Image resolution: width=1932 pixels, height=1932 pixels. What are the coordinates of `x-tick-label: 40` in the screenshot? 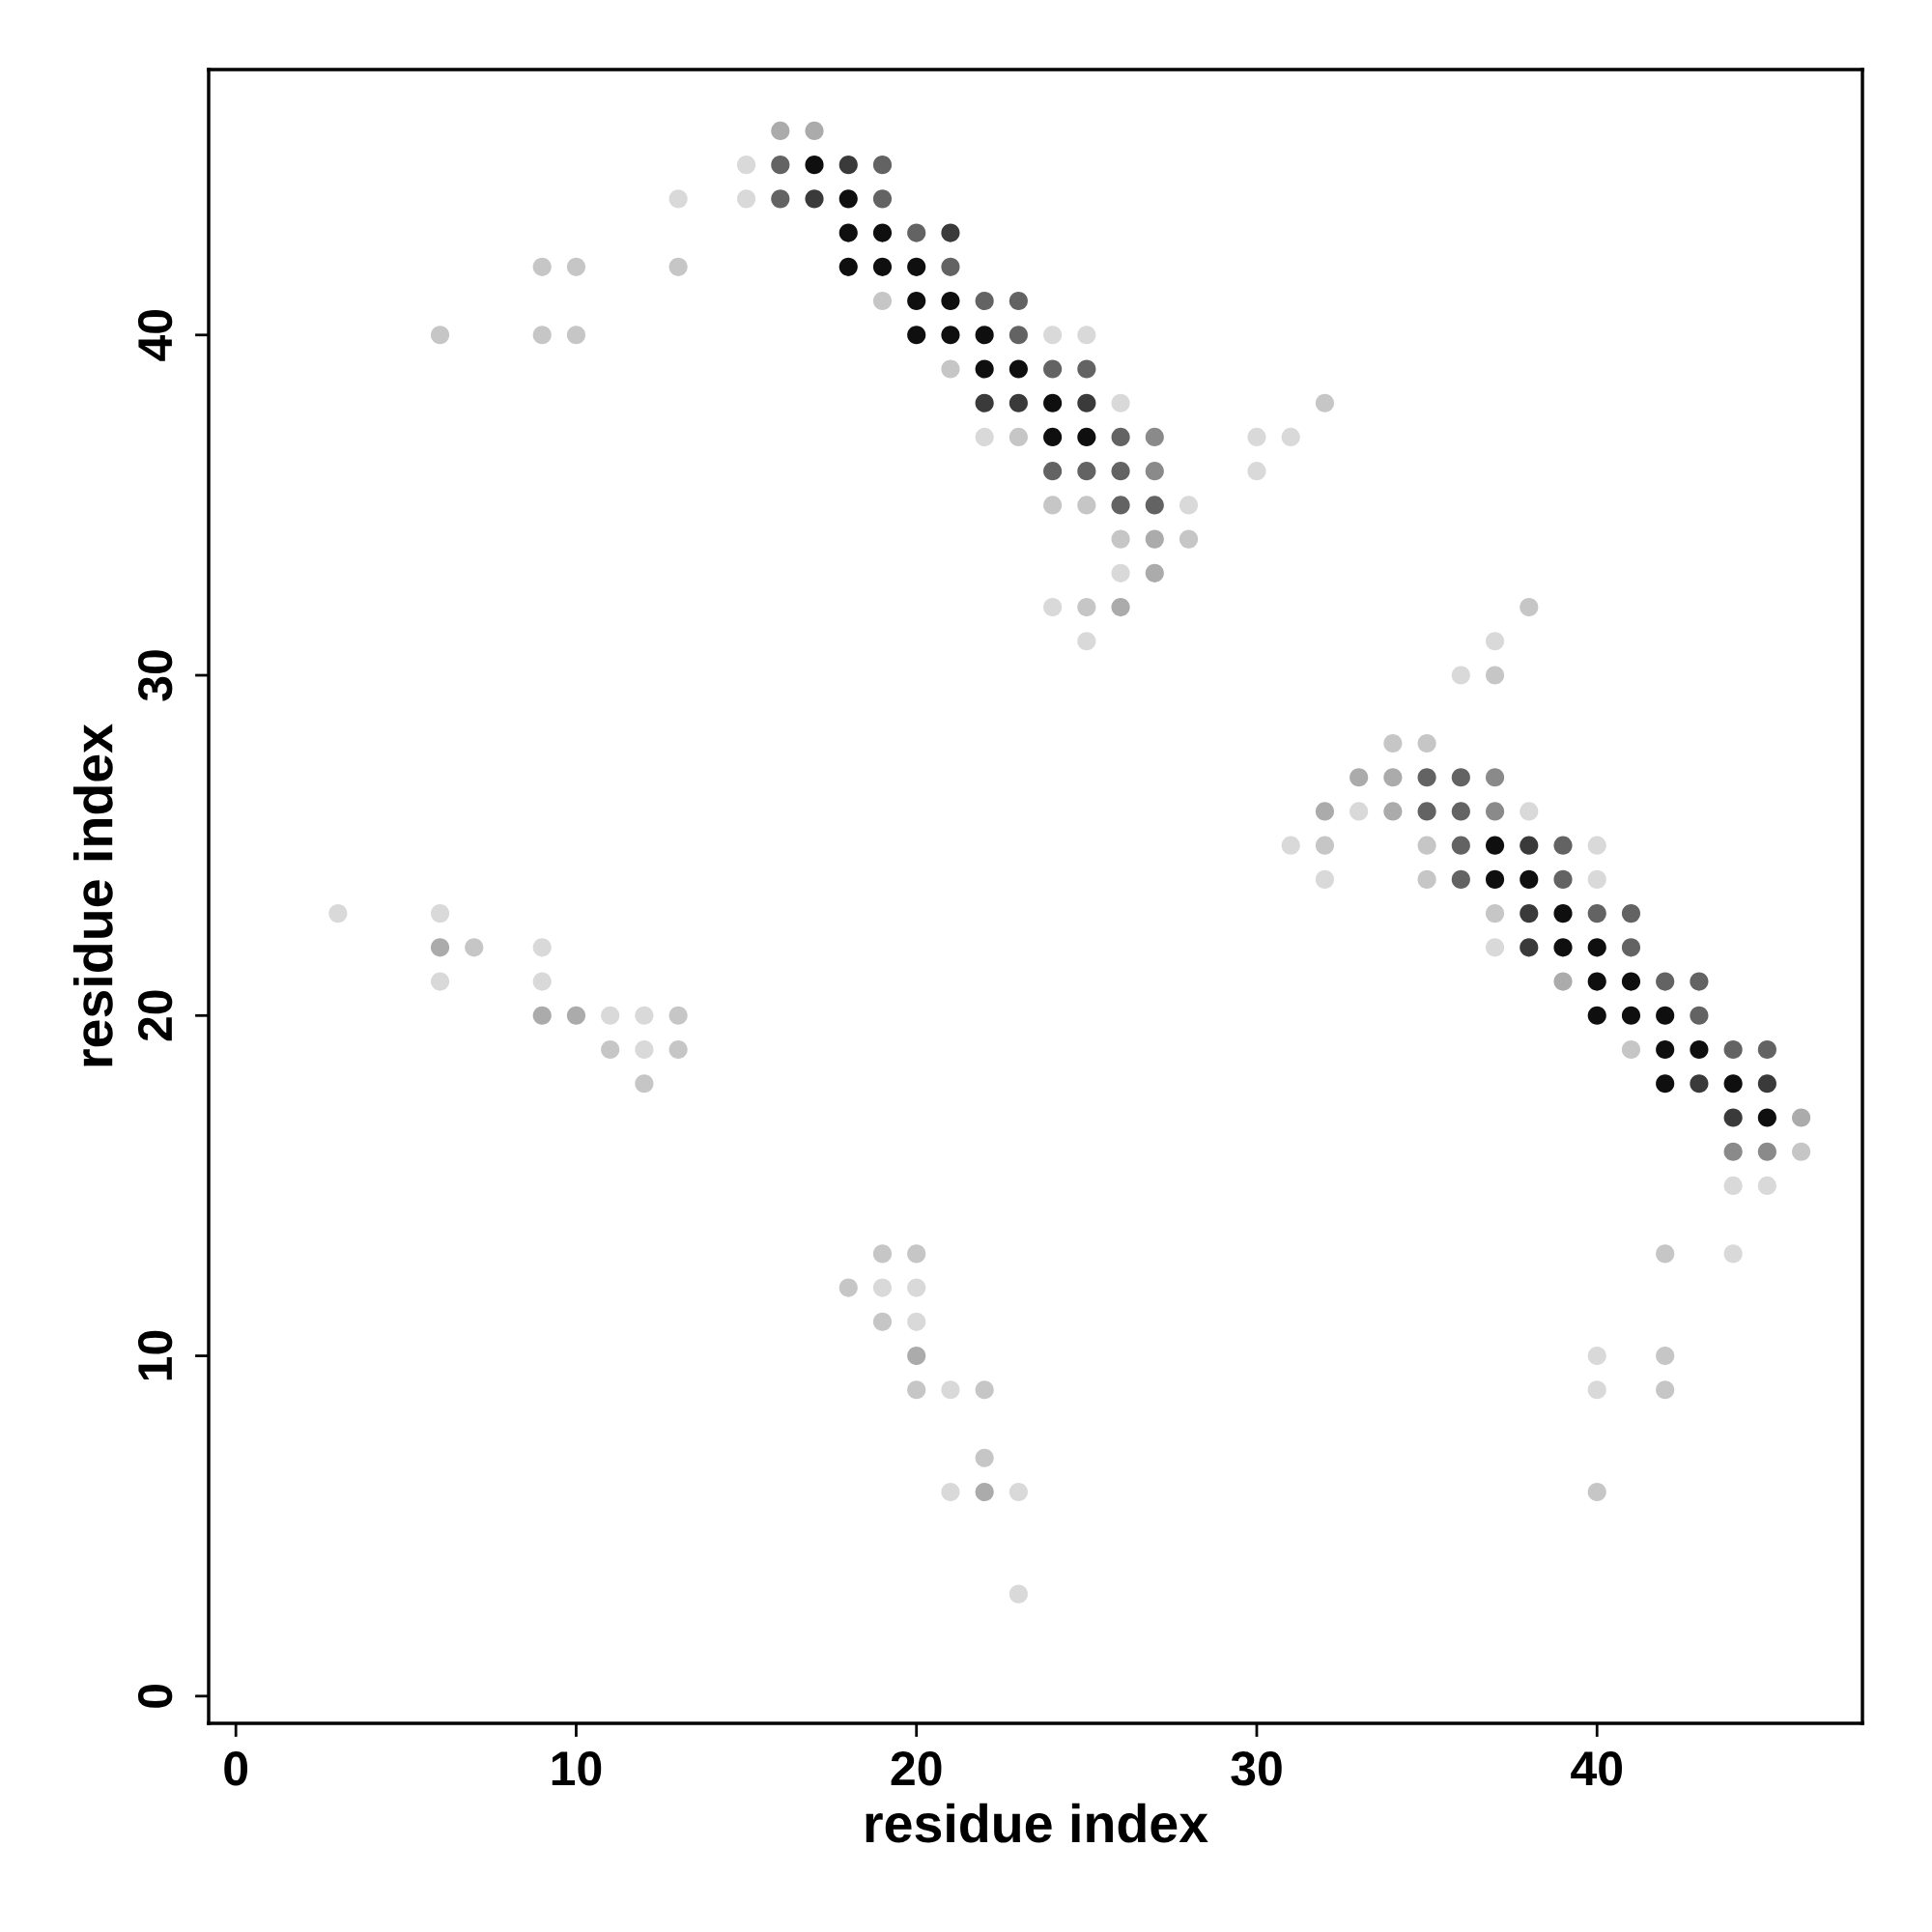 It's located at (1596, 1768).